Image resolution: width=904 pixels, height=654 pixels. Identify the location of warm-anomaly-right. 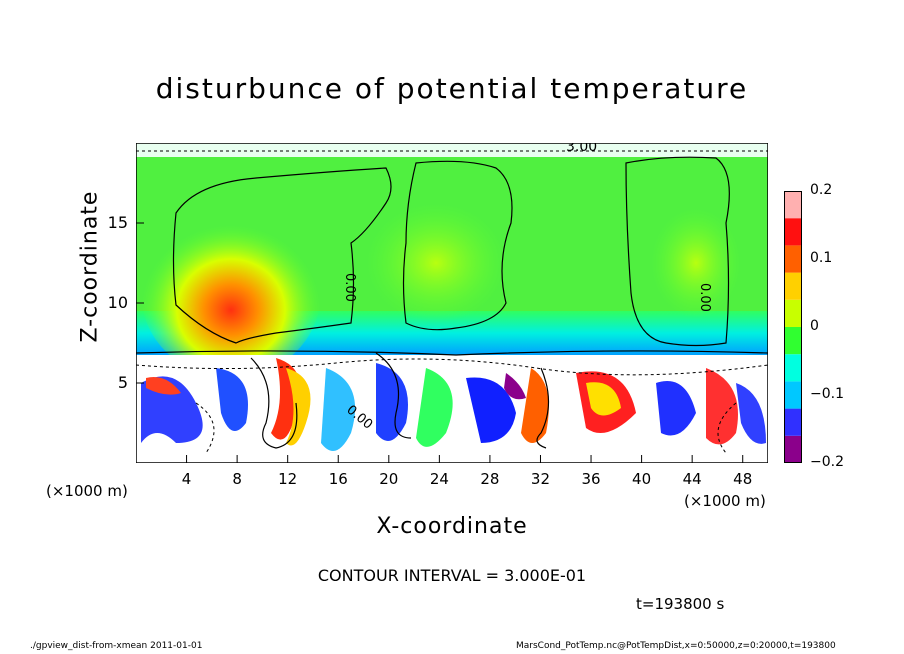
(696, 263).